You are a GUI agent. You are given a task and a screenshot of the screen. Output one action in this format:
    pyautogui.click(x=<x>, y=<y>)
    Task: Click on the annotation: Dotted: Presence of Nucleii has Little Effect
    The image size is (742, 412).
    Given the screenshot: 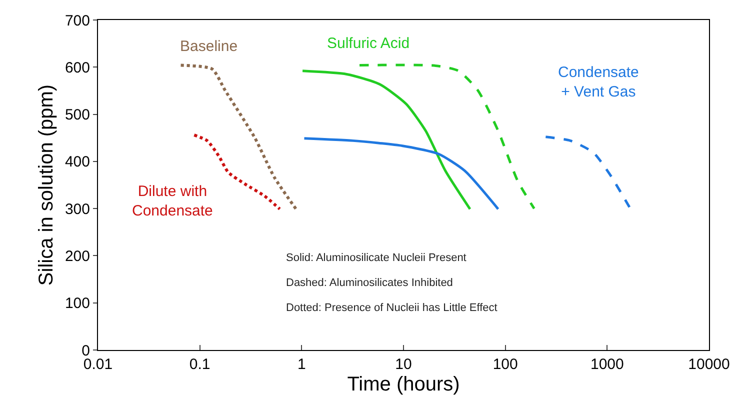 What is the action you would take?
    pyautogui.click(x=392, y=308)
    